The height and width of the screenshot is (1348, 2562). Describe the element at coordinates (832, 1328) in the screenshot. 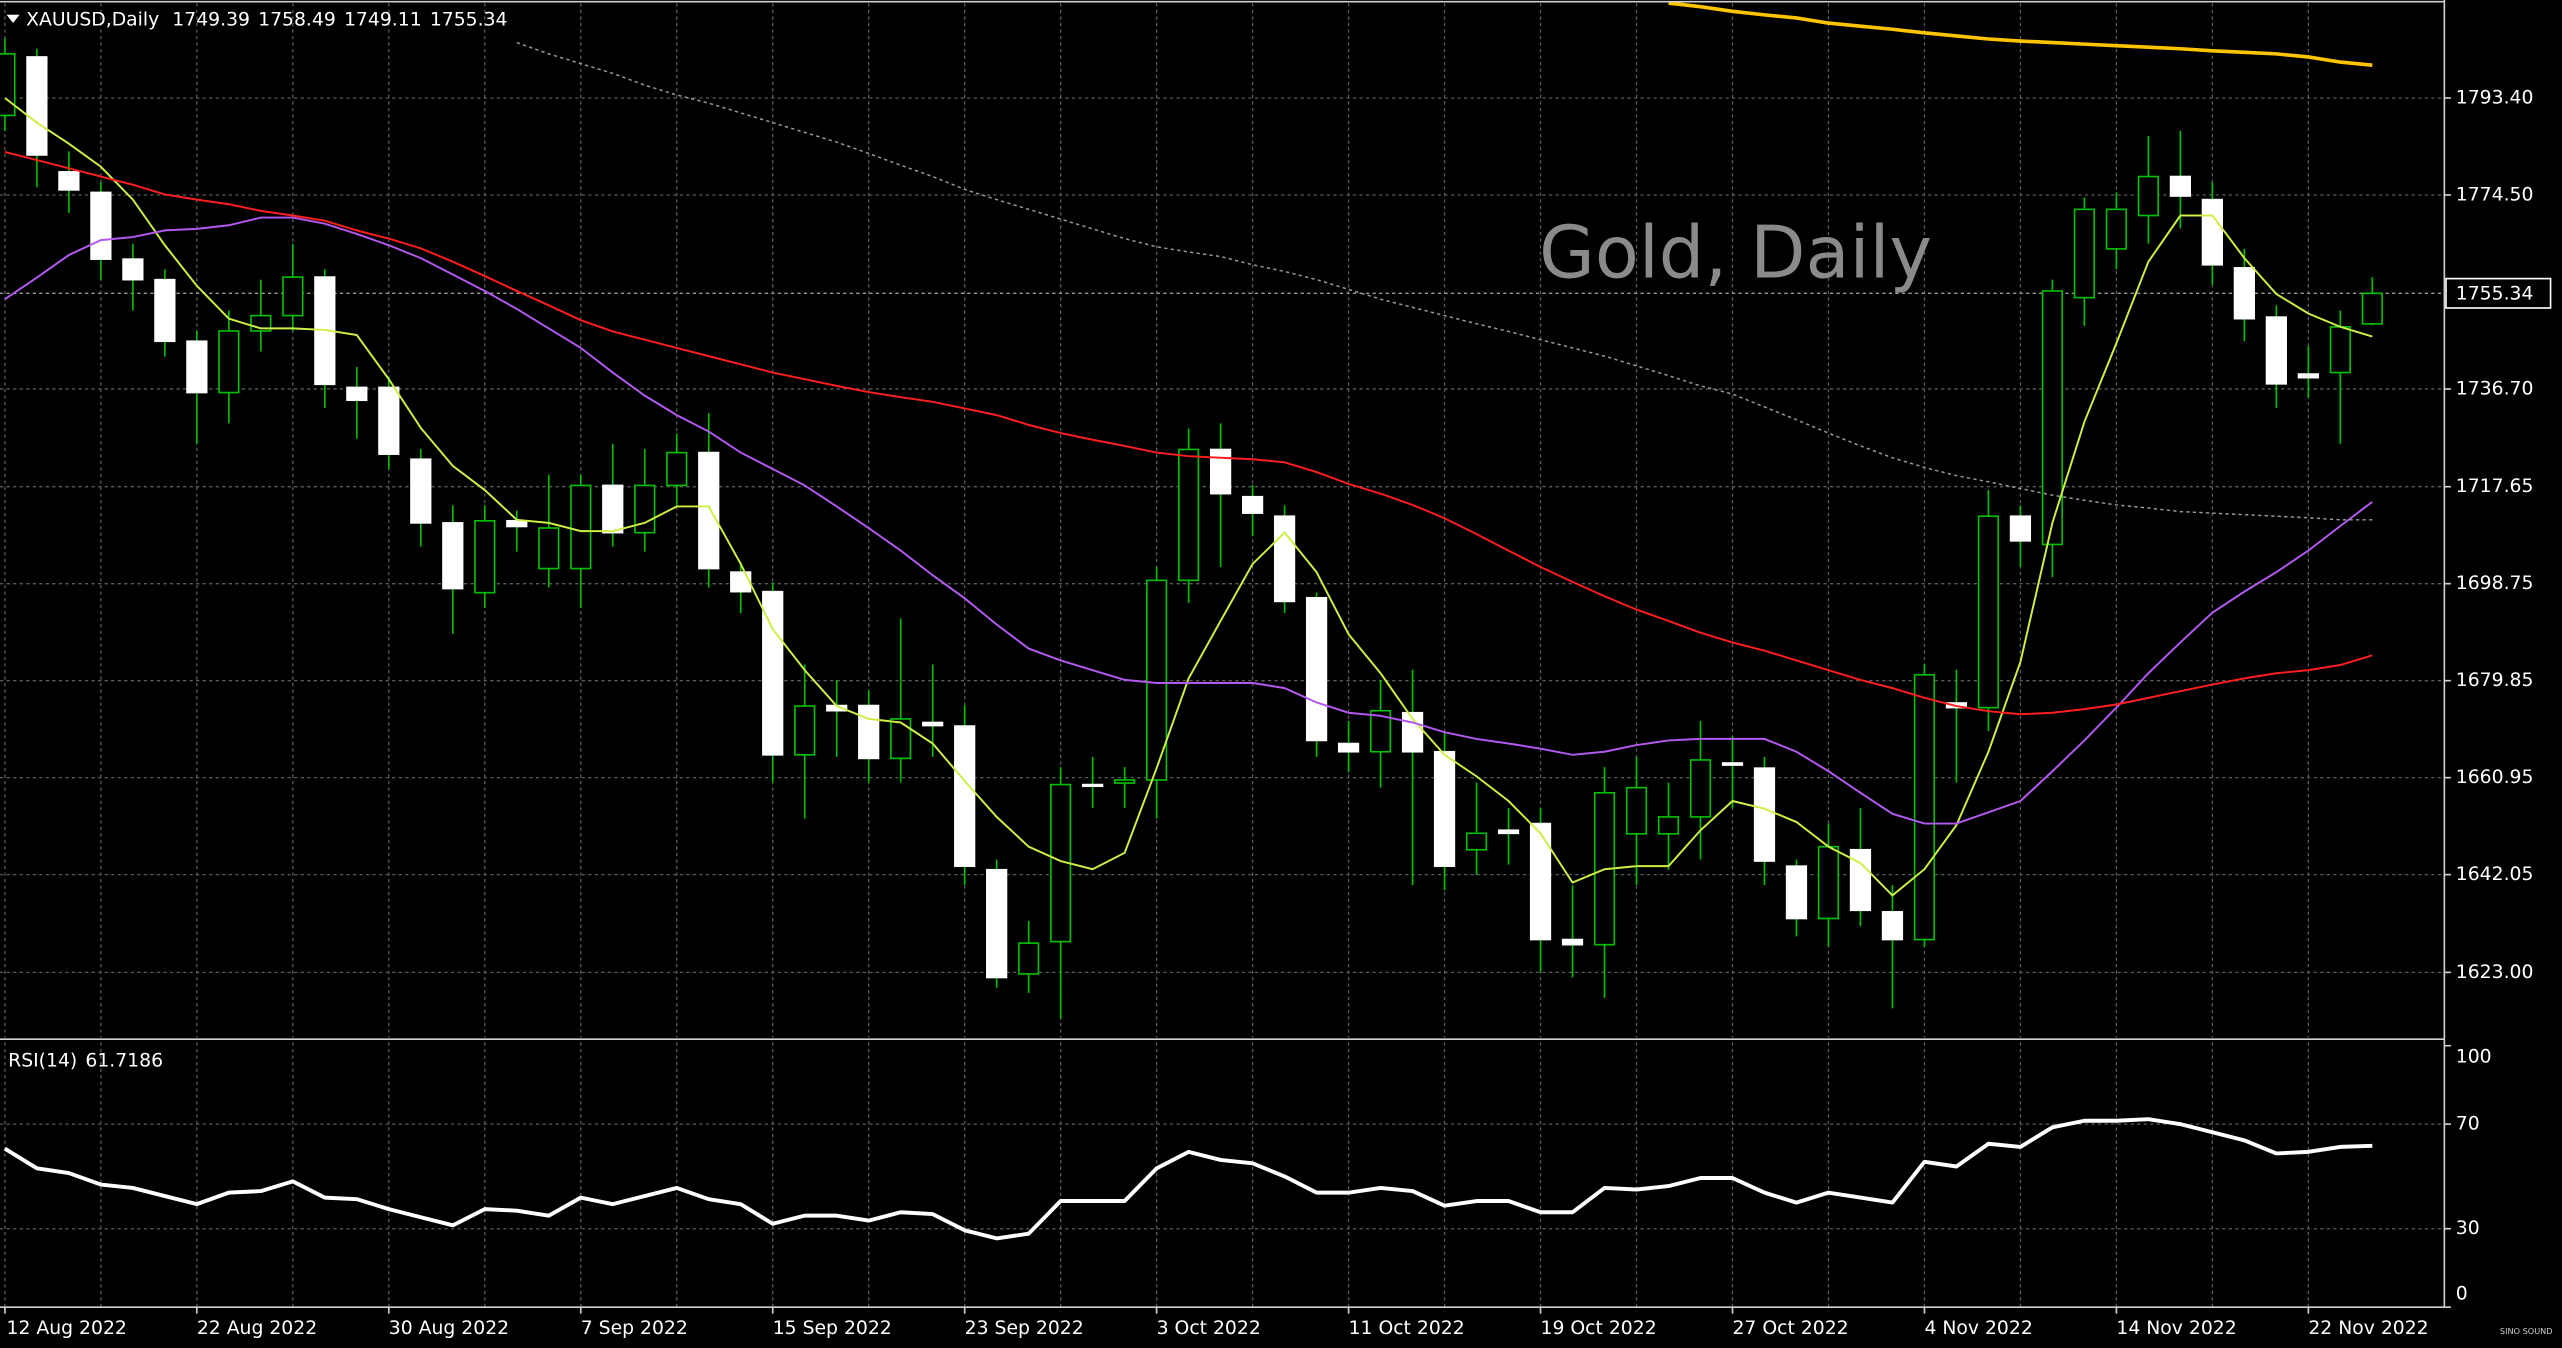

I see `x-tick-label: 15 Sep 2022` at that location.